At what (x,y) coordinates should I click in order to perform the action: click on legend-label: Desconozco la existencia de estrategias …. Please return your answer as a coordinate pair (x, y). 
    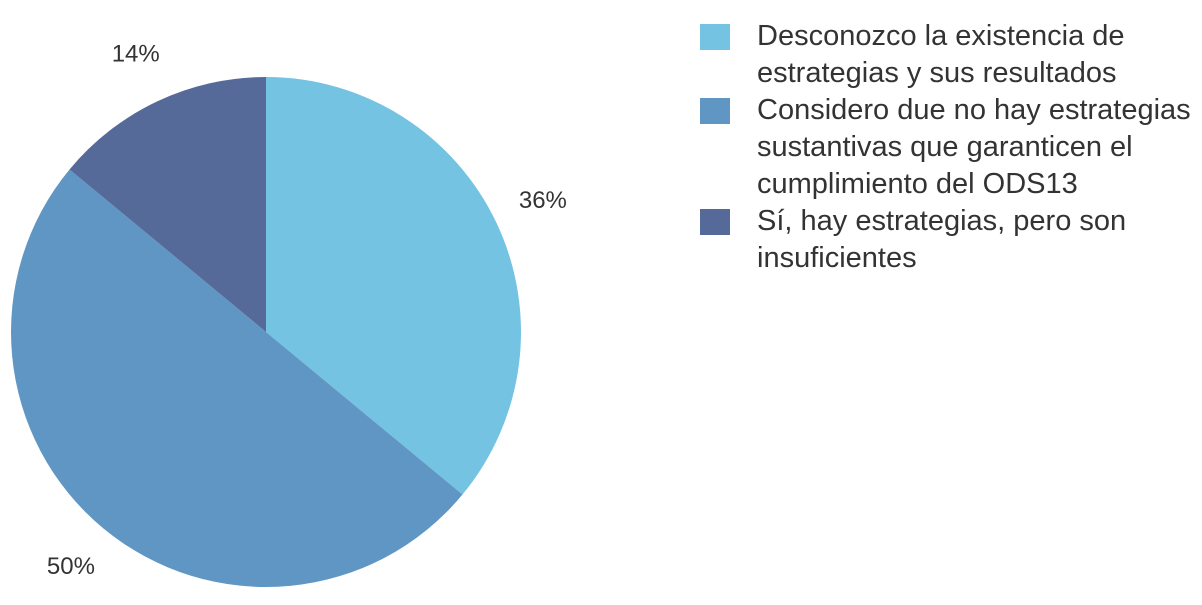
    Looking at the image, I should click on (941, 54).